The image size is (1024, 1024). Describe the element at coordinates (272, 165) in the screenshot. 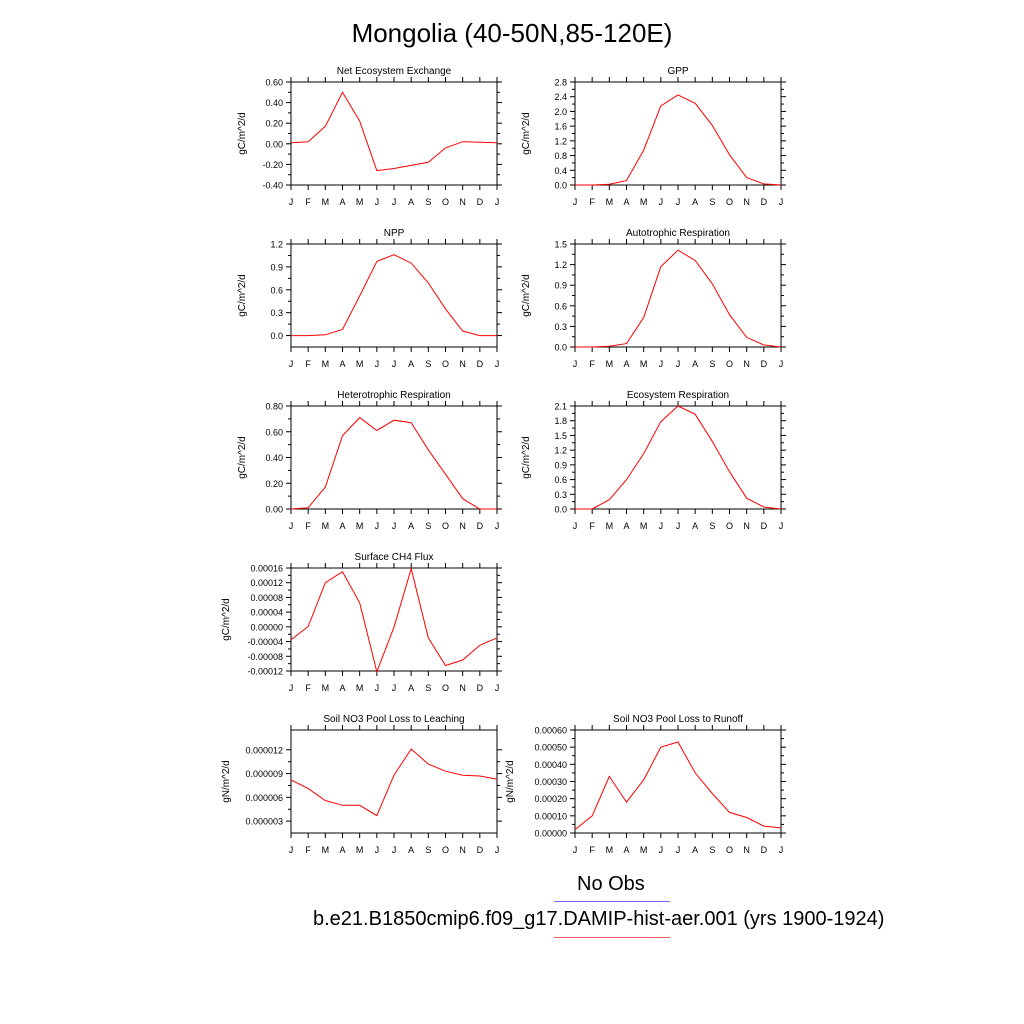

I see `y-tick-label: -0.20` at that location.